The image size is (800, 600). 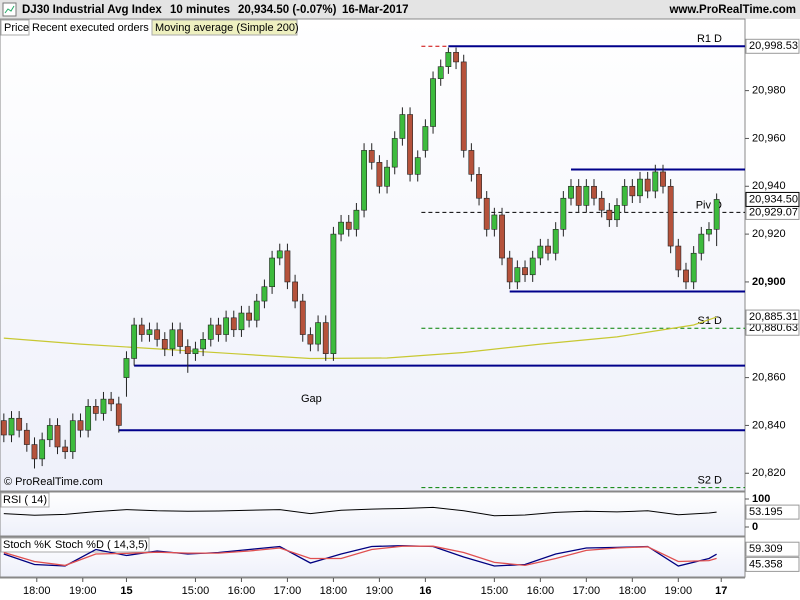 I want to click on legend-box, so click(x=224, y=27).